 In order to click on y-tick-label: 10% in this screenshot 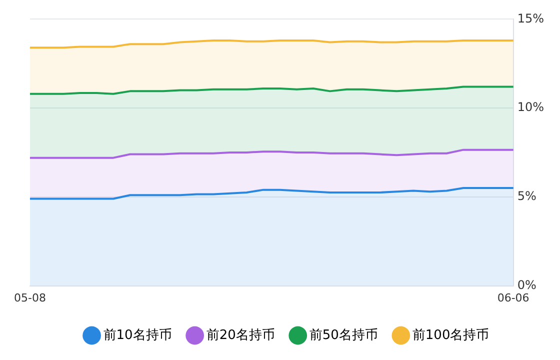, I will do `click(530, 107)`.